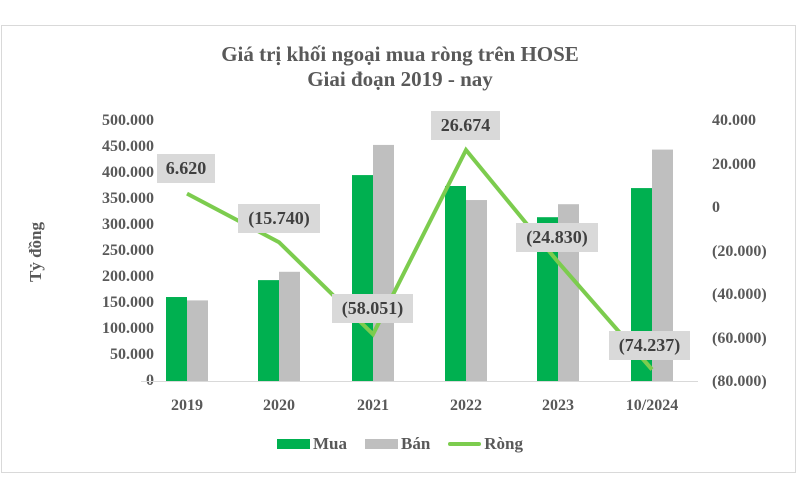 Image resolution: width=800 pixels, height=500 pixels. I want to click on legend-item-ban: Bán, so click(397, 444).